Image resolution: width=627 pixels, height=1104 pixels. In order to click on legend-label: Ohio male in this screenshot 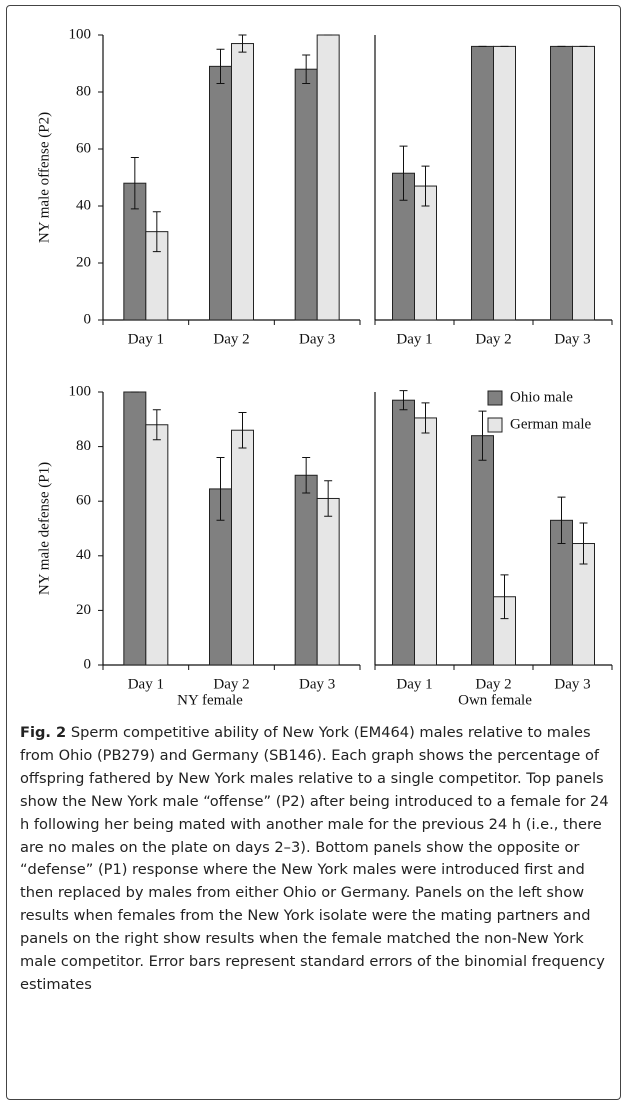, I will do `click(541, 397)`.